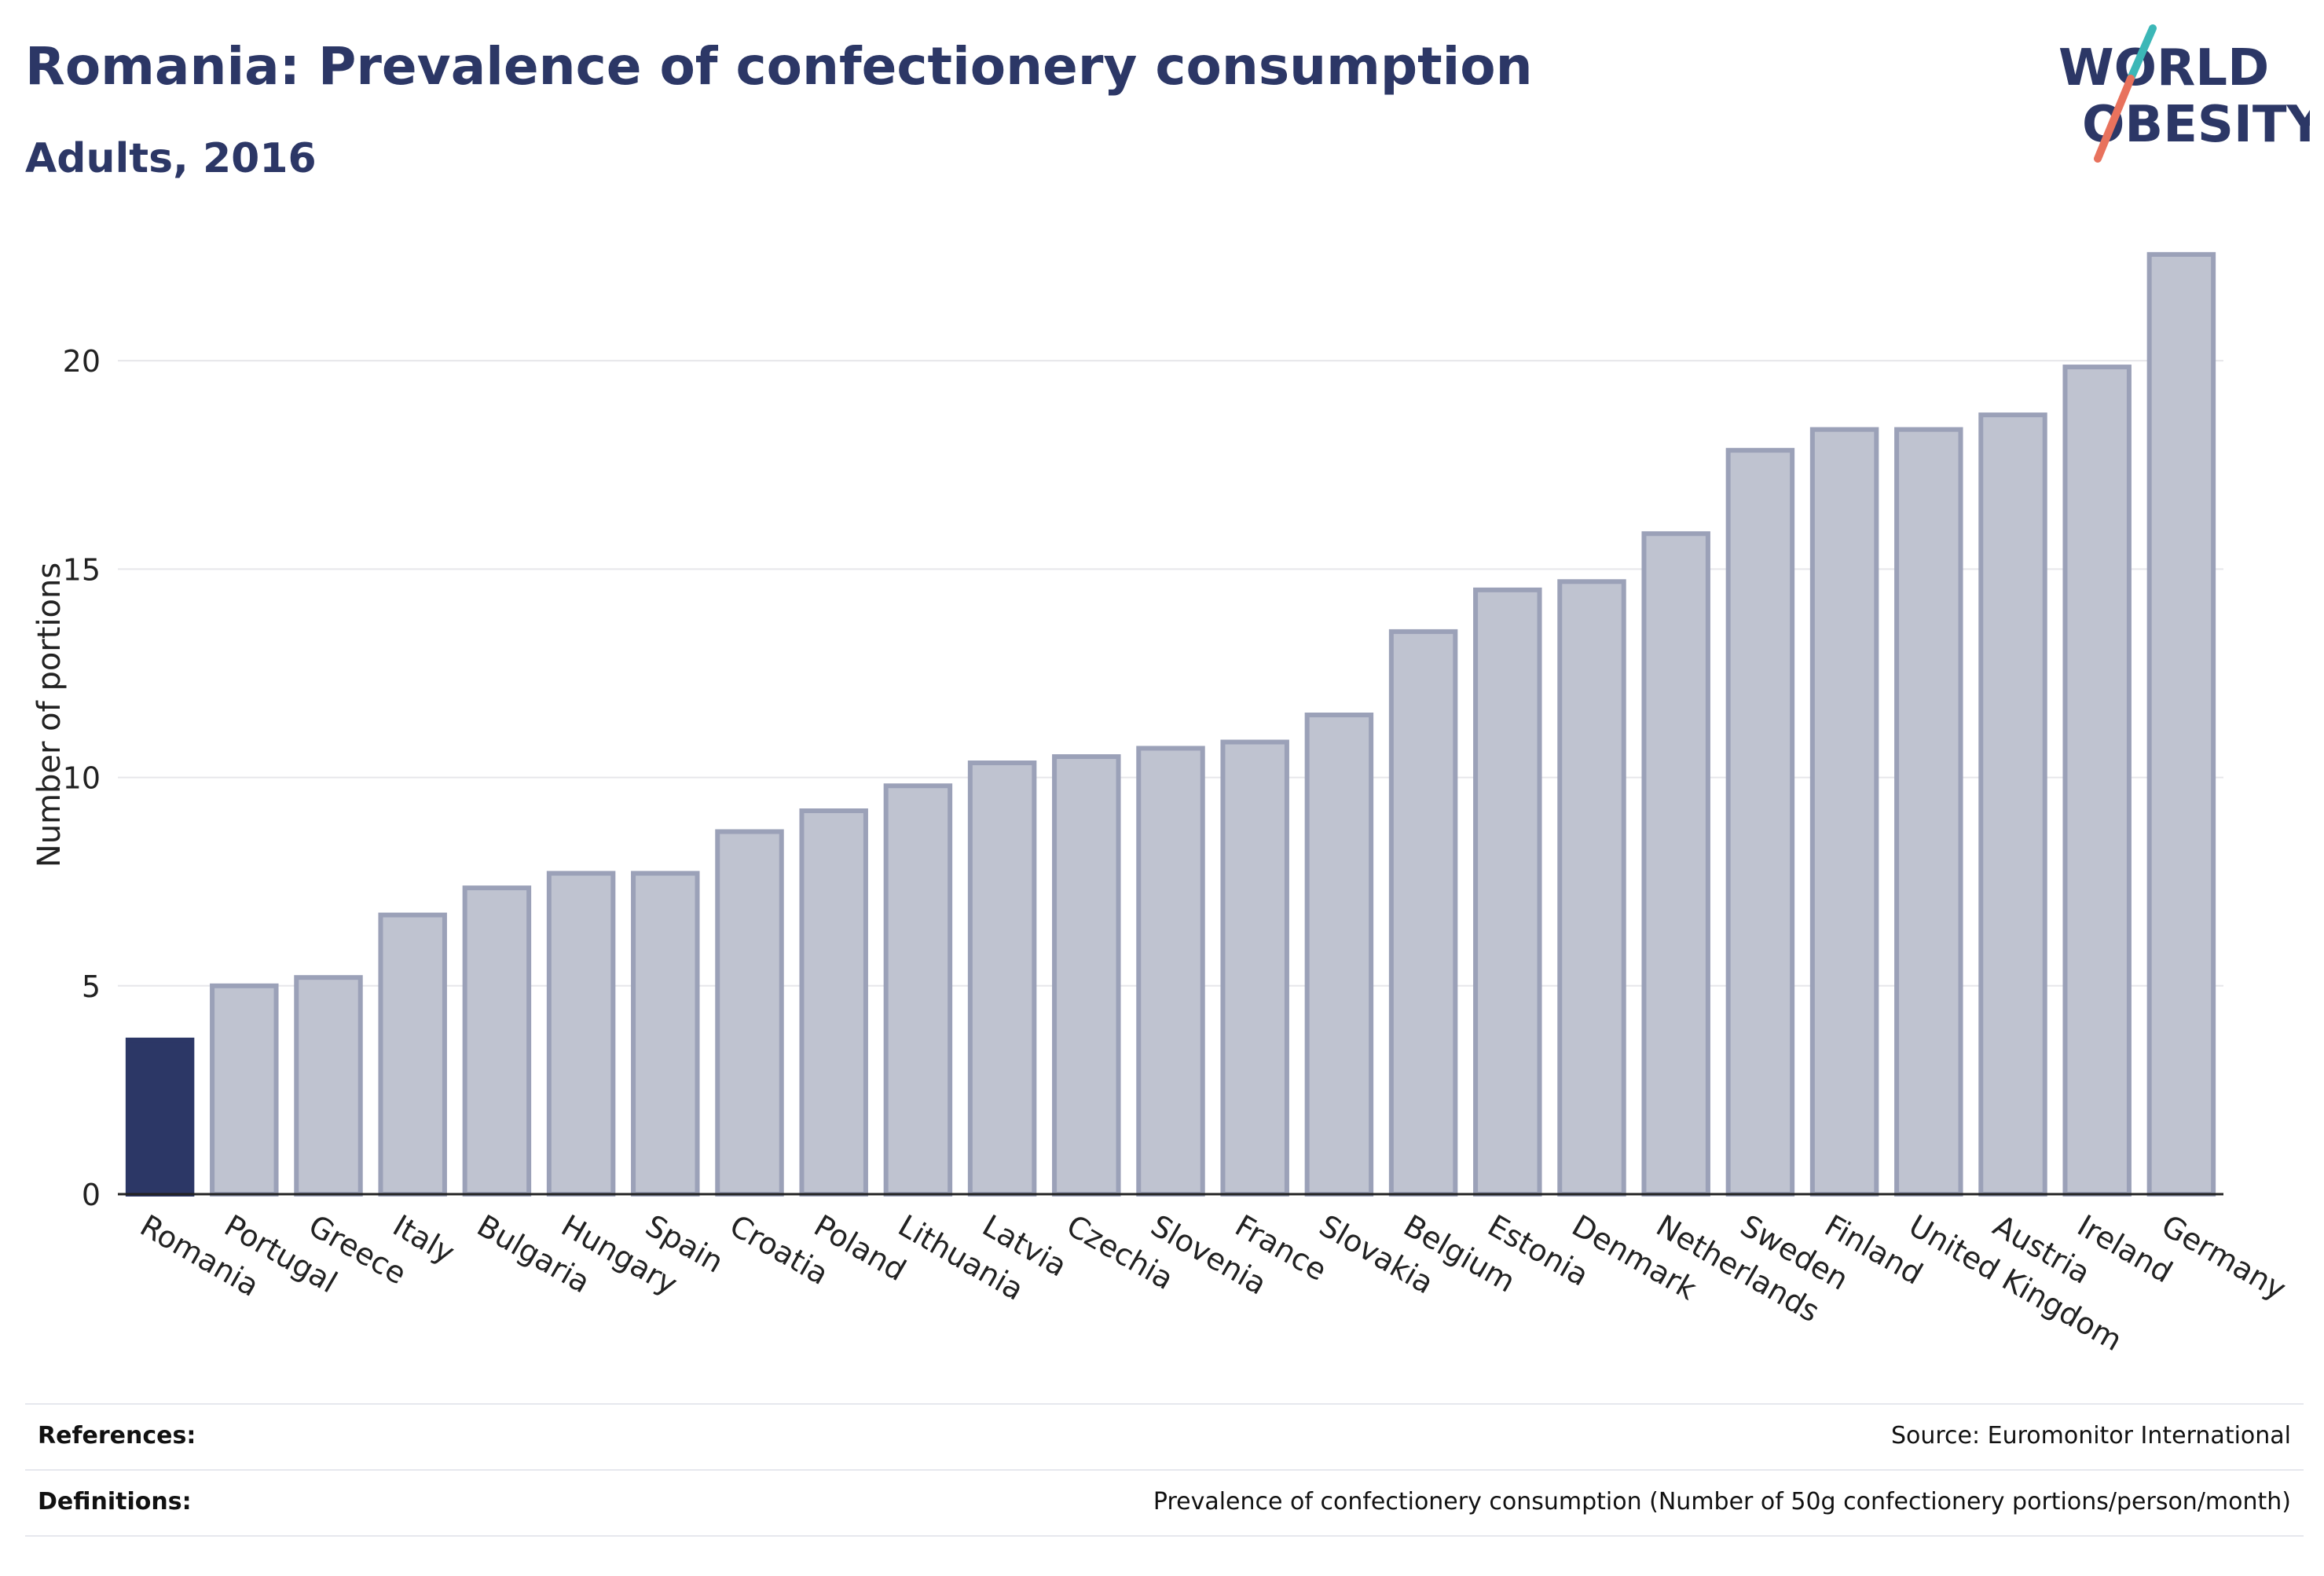  I want to click on footer-divider, so click(1164, 1536).